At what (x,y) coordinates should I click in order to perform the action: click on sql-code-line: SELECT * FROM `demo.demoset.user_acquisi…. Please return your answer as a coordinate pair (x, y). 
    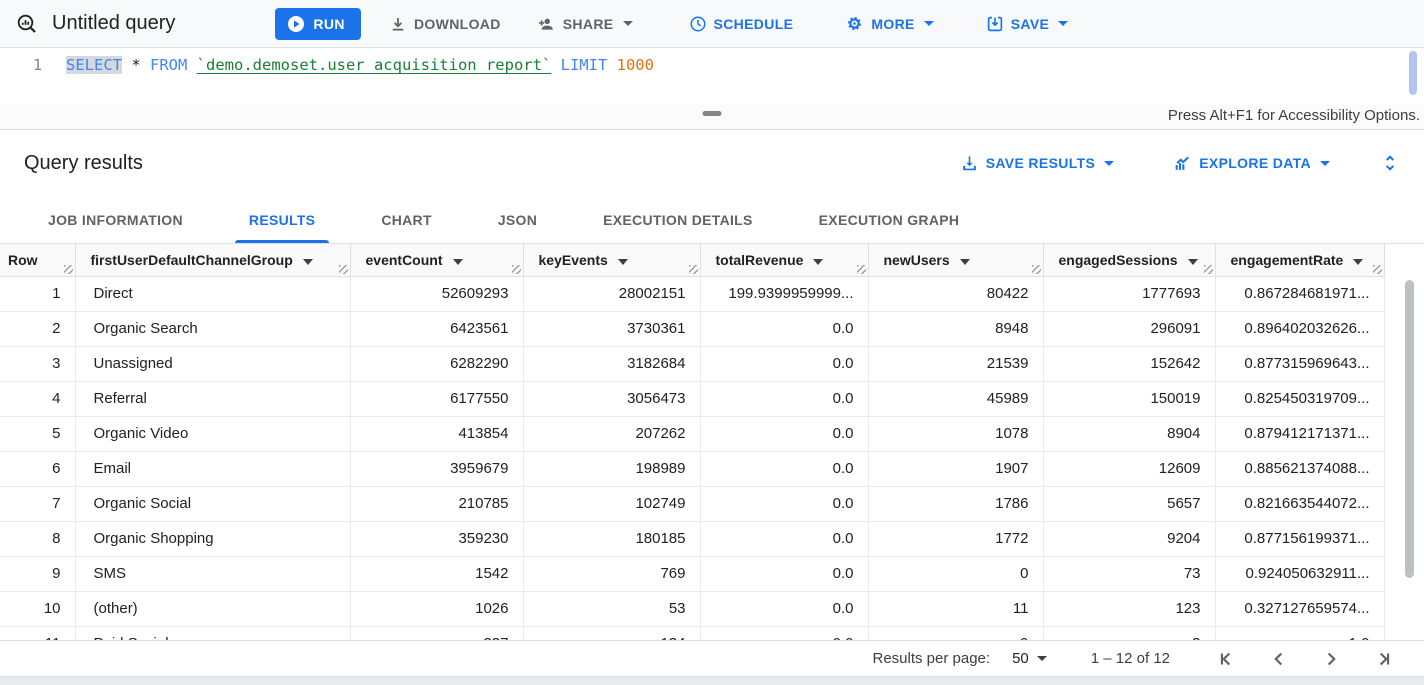
    Looking at the image, I should click on (355, 76).